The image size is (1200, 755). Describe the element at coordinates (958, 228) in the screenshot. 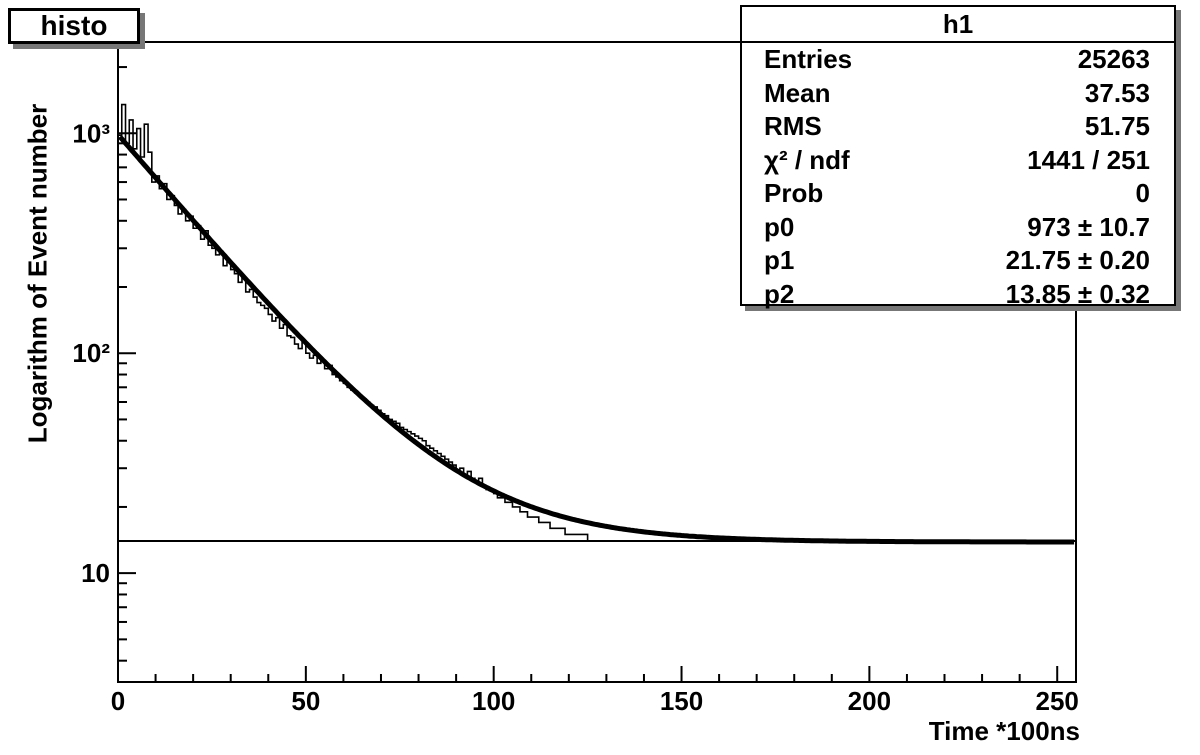

I see `stats-row: p0 973 ± 10.7` at that location.